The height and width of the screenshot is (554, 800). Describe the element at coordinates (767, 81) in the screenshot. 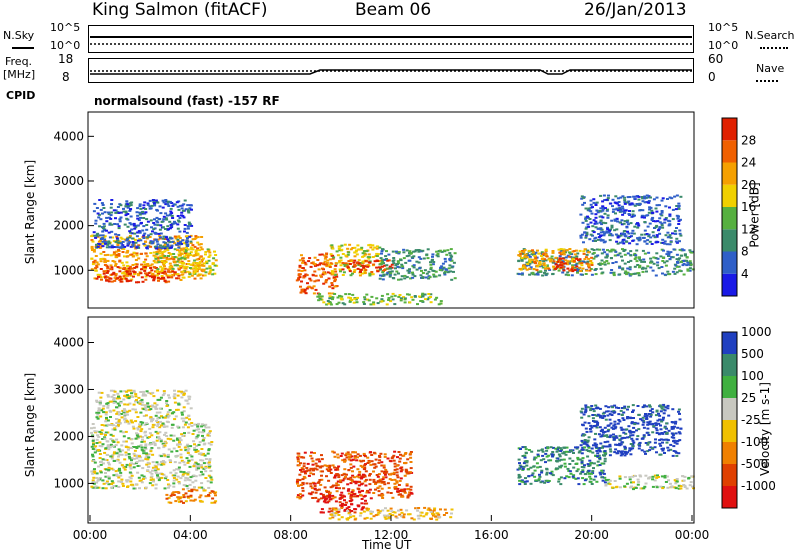

I see `nave-dots` at that location.